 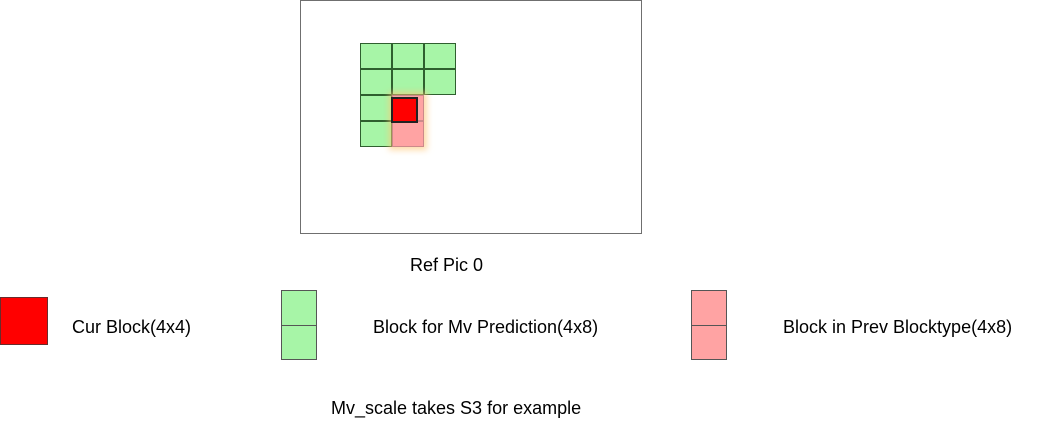 I want to click on legend-current-block-label: Cur Block(4x4), so click(x=132, y=327).